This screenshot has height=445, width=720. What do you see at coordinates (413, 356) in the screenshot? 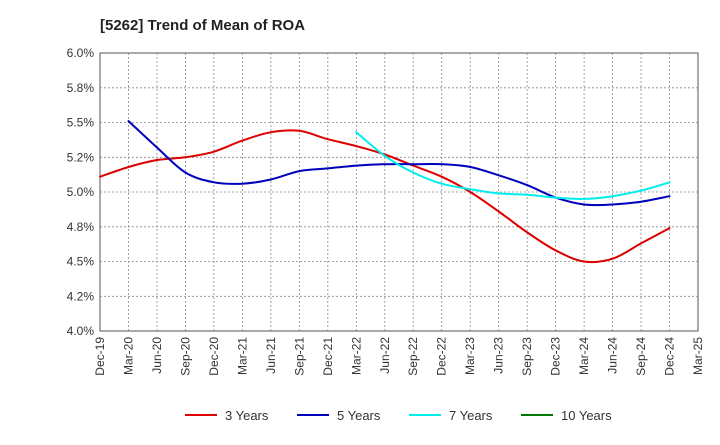
I see `x-tick-label: Sep-22` at bounding box center [413, 356].